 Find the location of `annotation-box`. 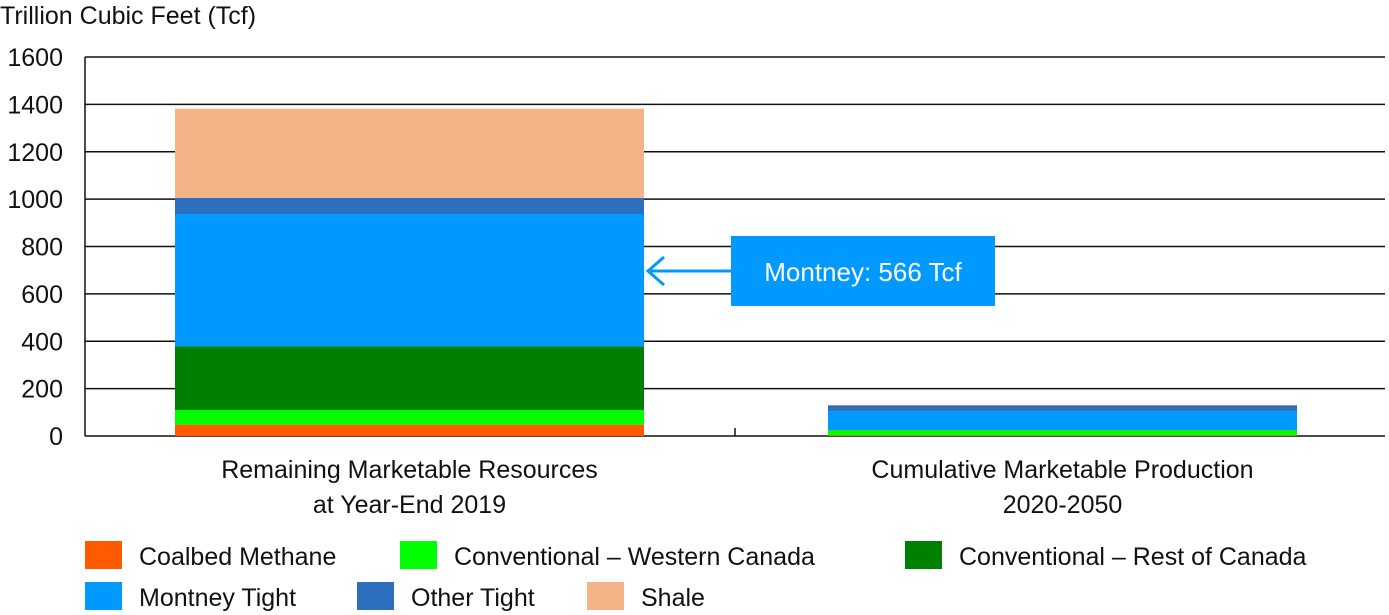

annotation-box is located at coordinates (863, 271).